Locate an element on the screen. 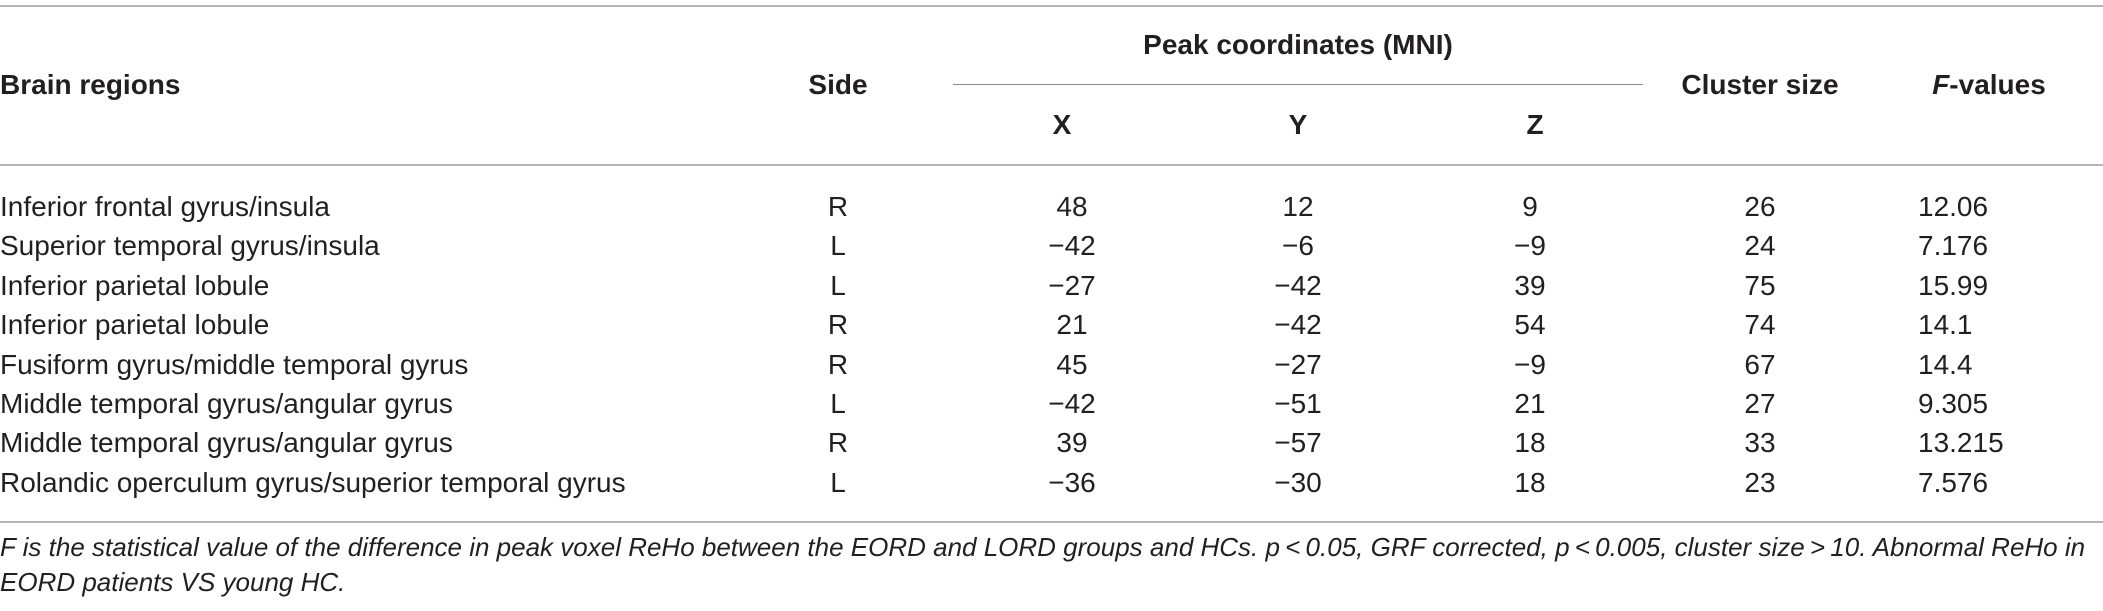 The width and height of the screenshot is (2103, 611). cell-x: −27 is located at coordinates (1072, 285).